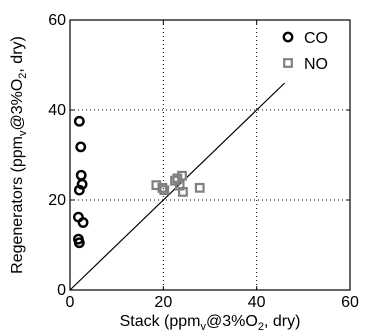  I want to click on legend-marker-co, so click(288, 37).